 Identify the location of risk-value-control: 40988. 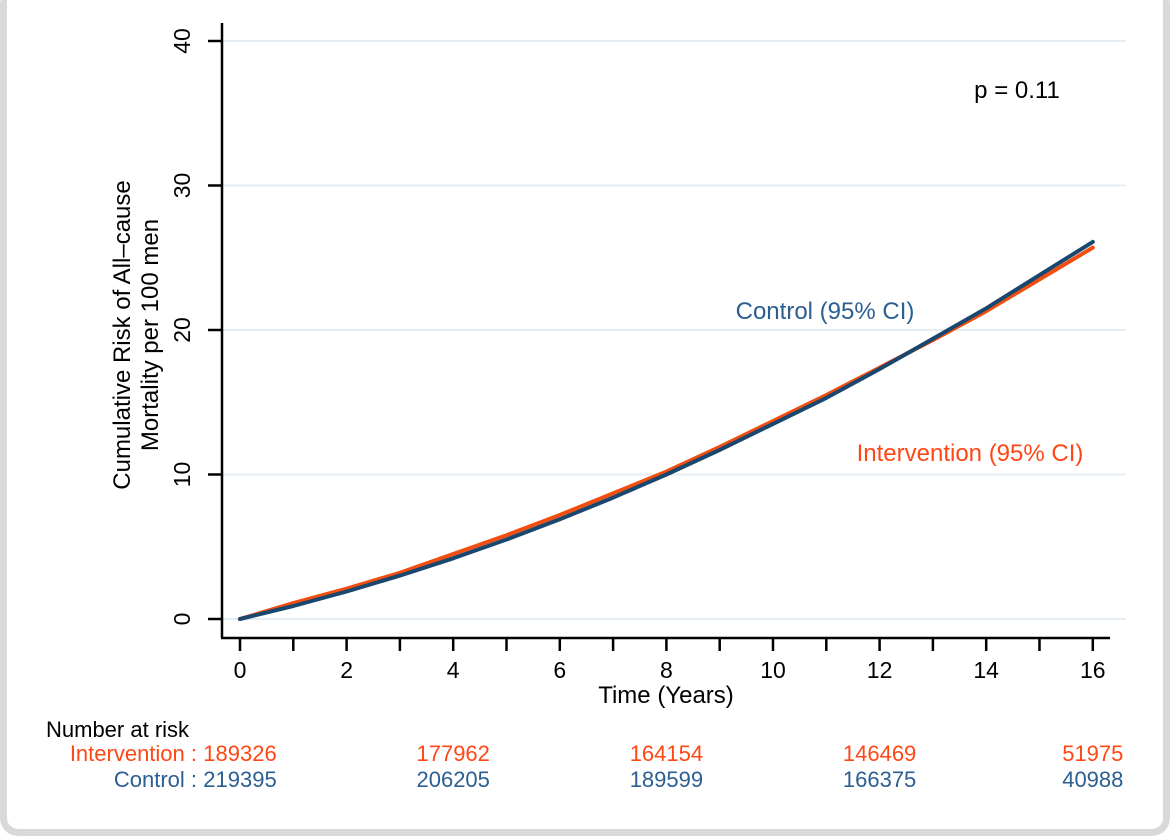
(1092, 779).